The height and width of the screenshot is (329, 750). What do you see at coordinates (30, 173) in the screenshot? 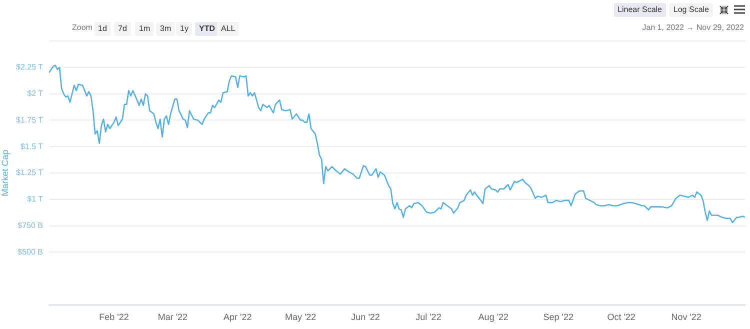
I see `y-tick-label: $1.25 T` at bounding box center [30, 173].